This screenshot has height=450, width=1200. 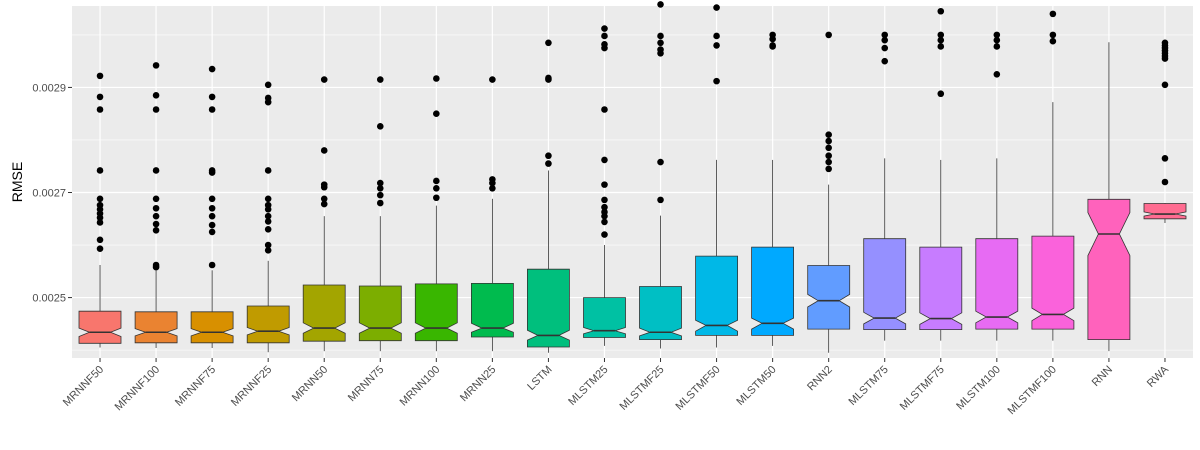 I want to click on x-tick-label: MLSTM75, so click(x=868, y=386).